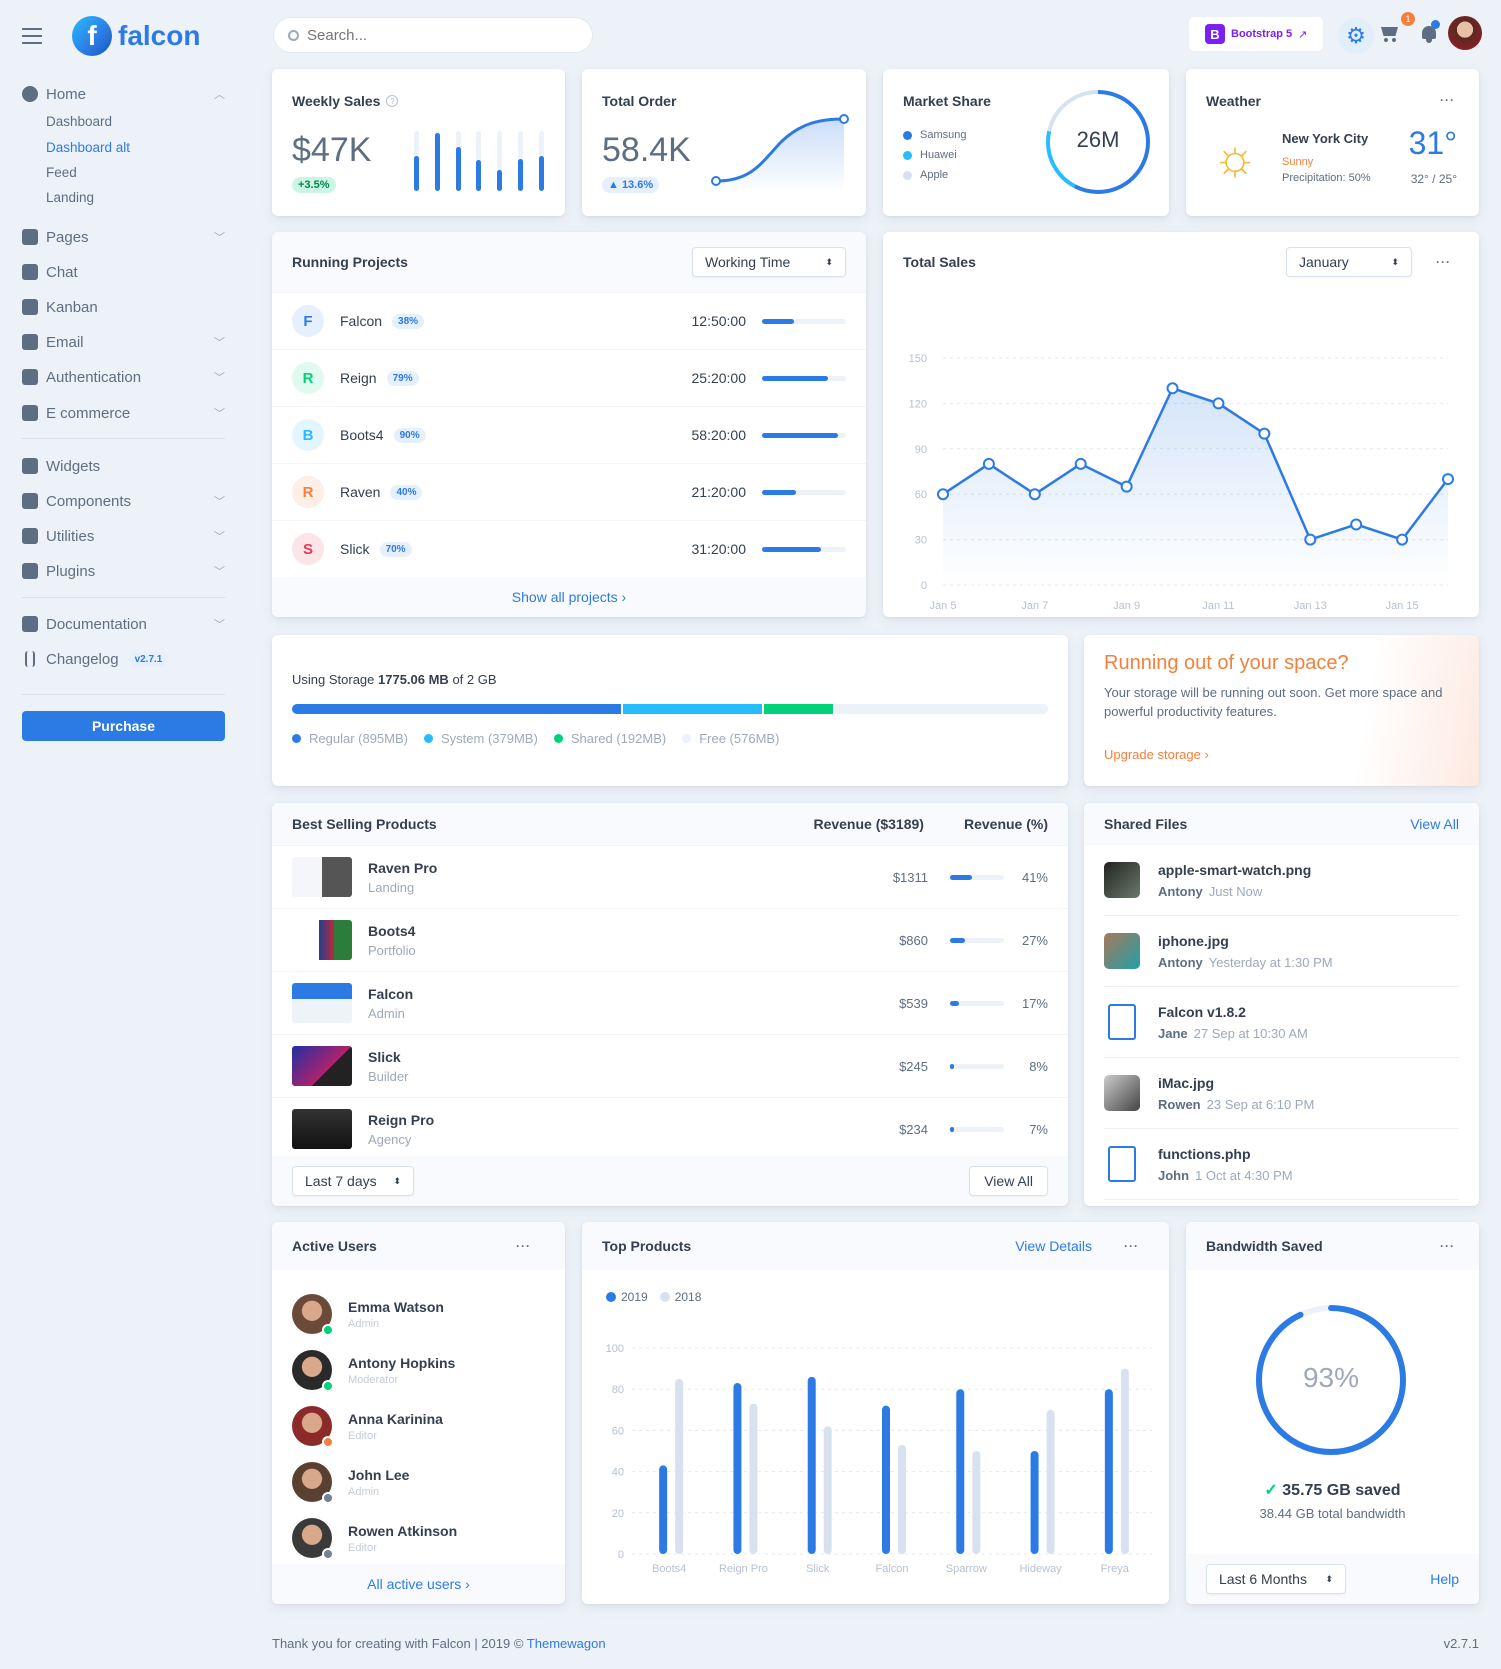 The width and height of the screenshot is (1501, 1669). What do you see at coordinates (392, 930) in the screenshot?
I see `product-name: Boots4` at bounding box center [392, 930].